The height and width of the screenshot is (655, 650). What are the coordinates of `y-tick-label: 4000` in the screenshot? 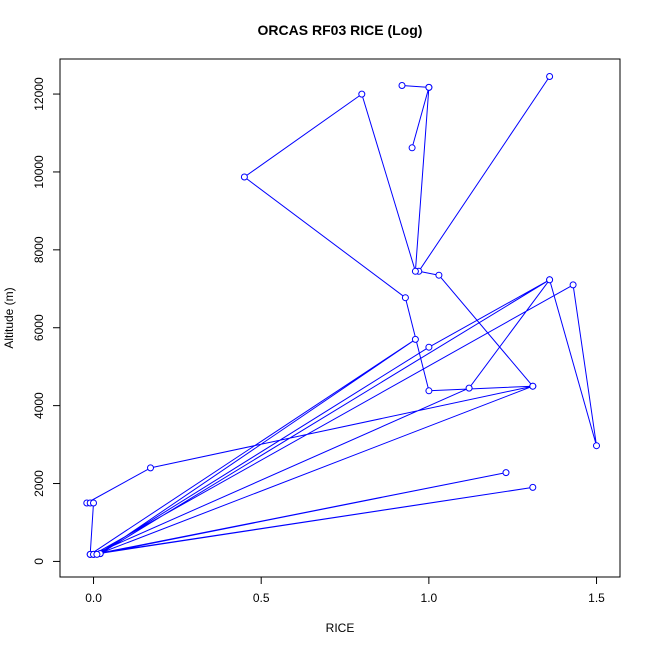 It's located at (39, 405).